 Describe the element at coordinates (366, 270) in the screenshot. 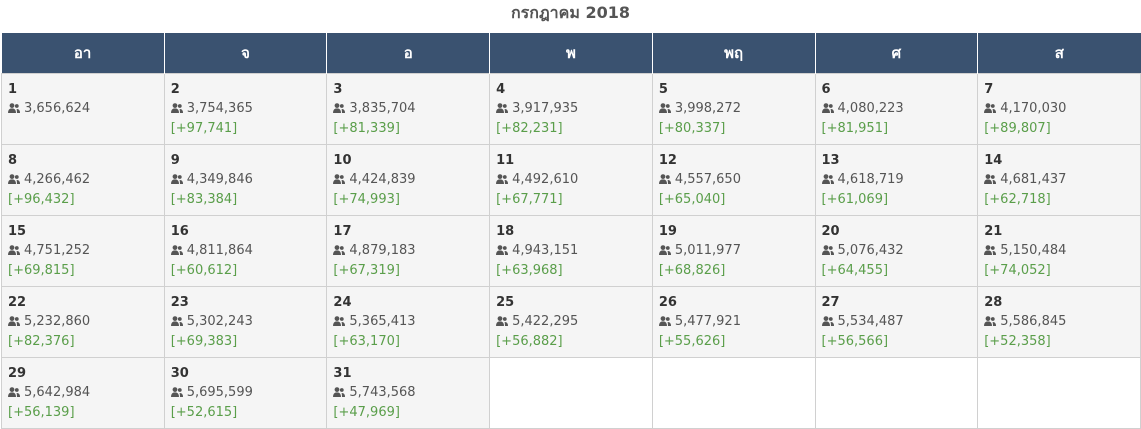

I see `user-count-change: [+67,319]` at that location.